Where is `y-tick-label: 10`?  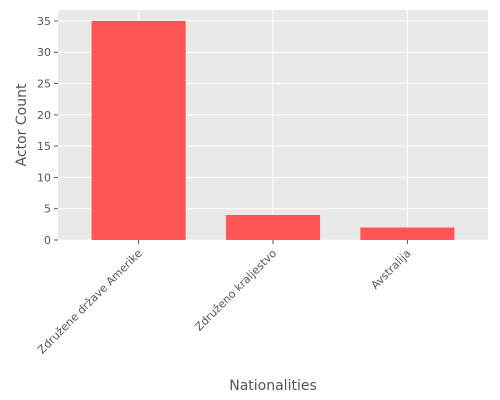
y-tick-label: 10 is located at coordinates (44, 177).